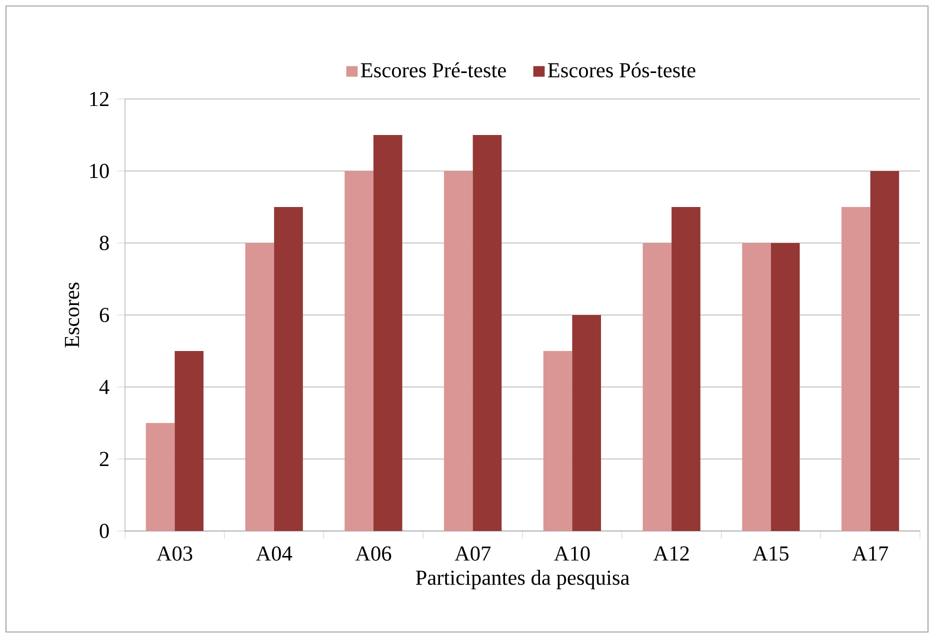 This screenshot has width=934, height=638. What do you see at coordinates (104, 459) in the screenshot?
I see `y-tick-label: 2` at bounding box center [104, 459].